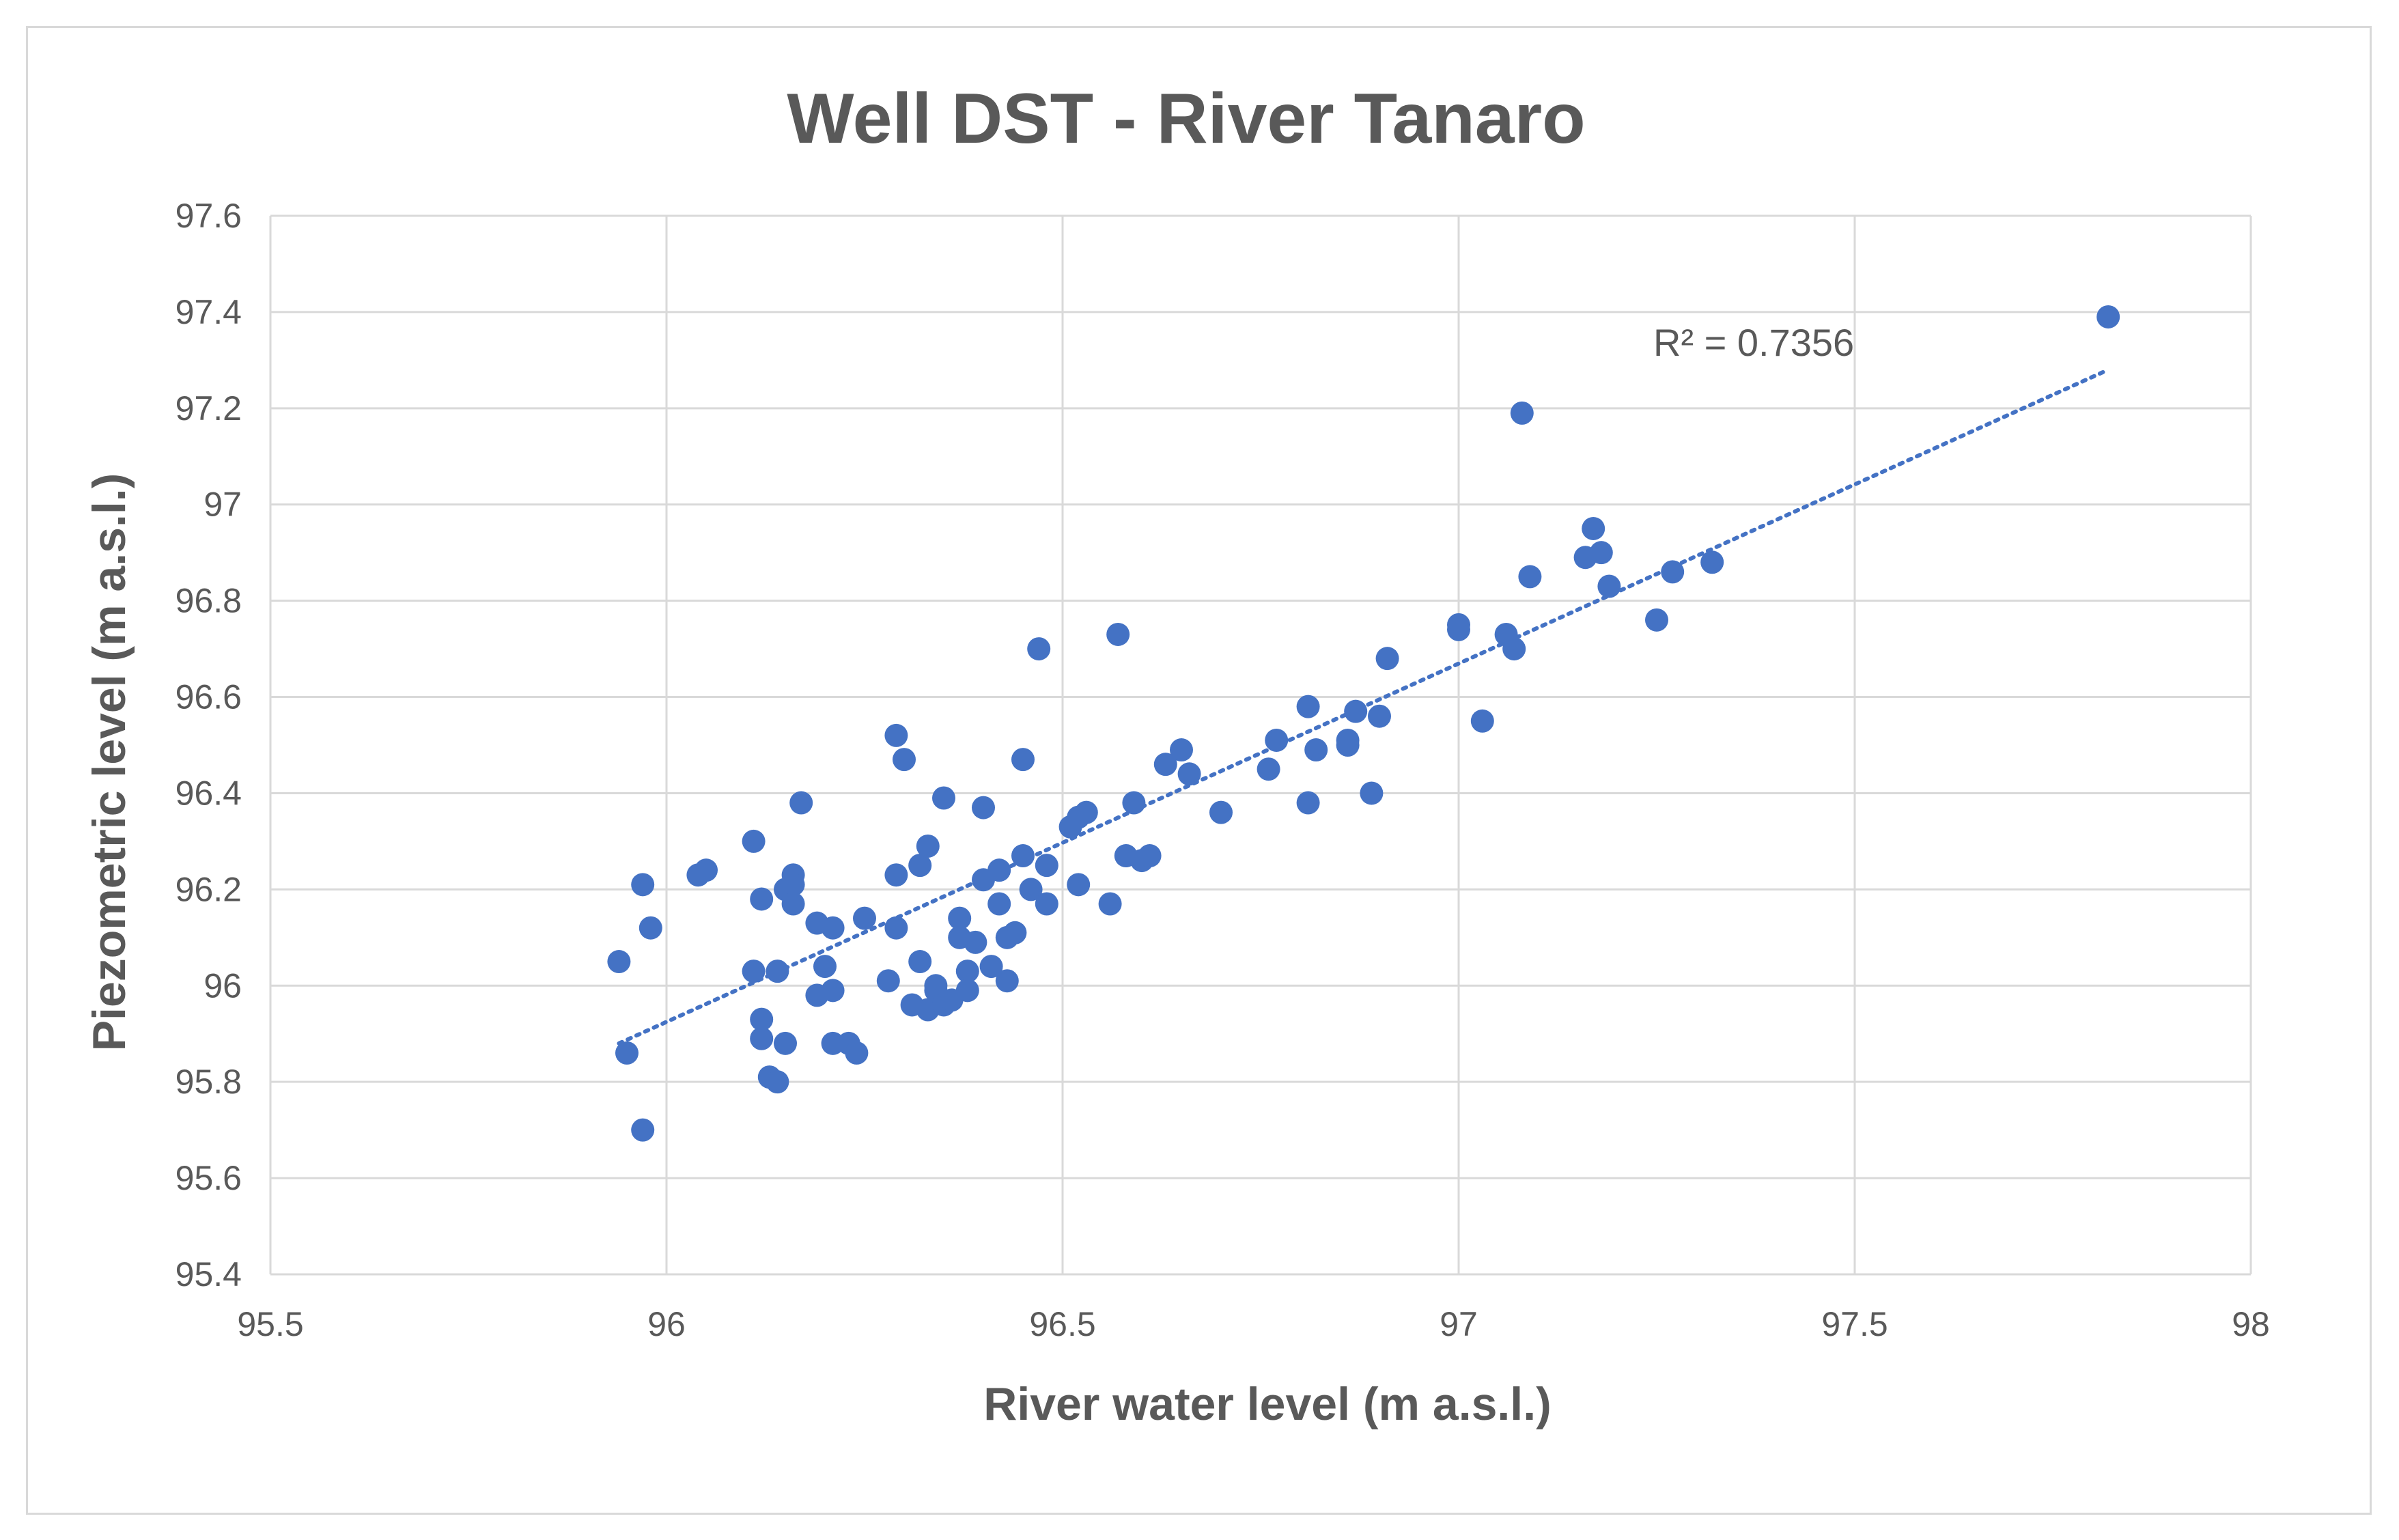 The width and height of the screenshot is (2399, 1540). What do you see at coordinates (1855, 1324) in the screenshot?
I see `x-tick-label: 97.5` at bounding box center [1855, 1324].